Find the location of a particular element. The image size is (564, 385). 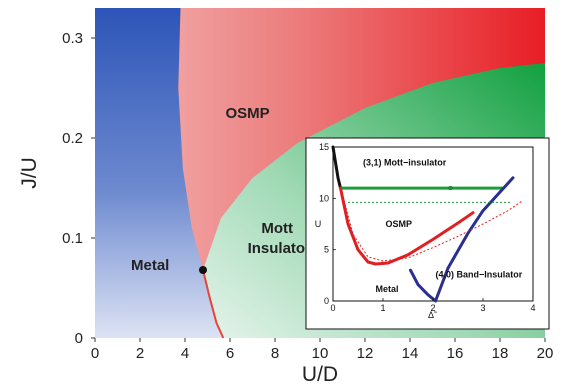

inset-y-tick-label: 10 is located at coordinates (324, 198).